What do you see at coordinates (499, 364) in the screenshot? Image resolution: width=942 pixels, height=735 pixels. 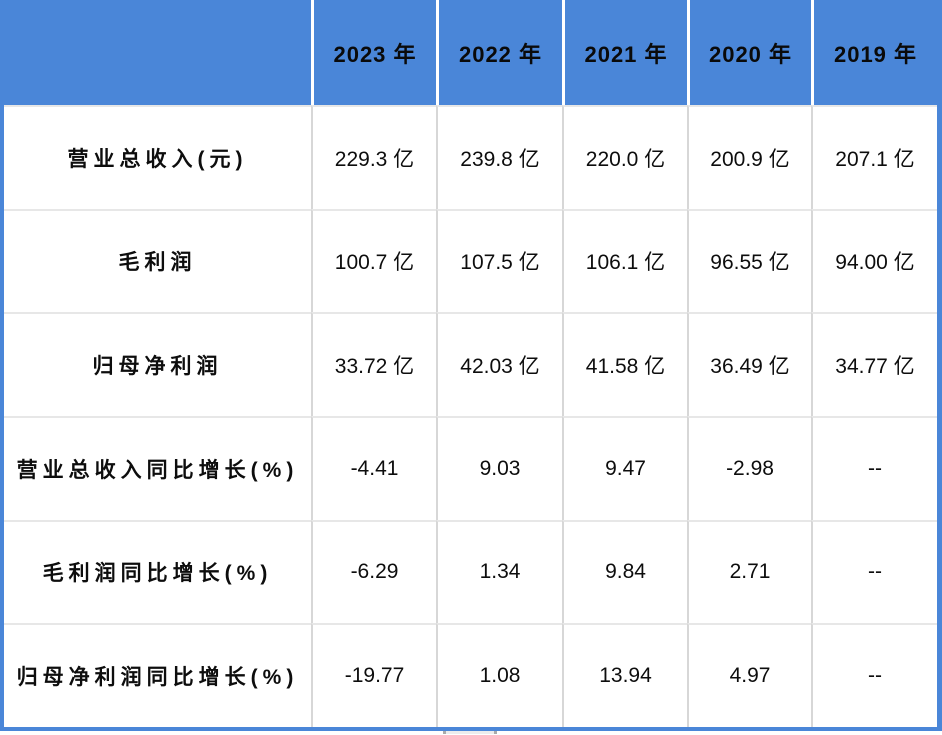 I see `table-cell: 42.03 亿` at bounding box center [499, 364].